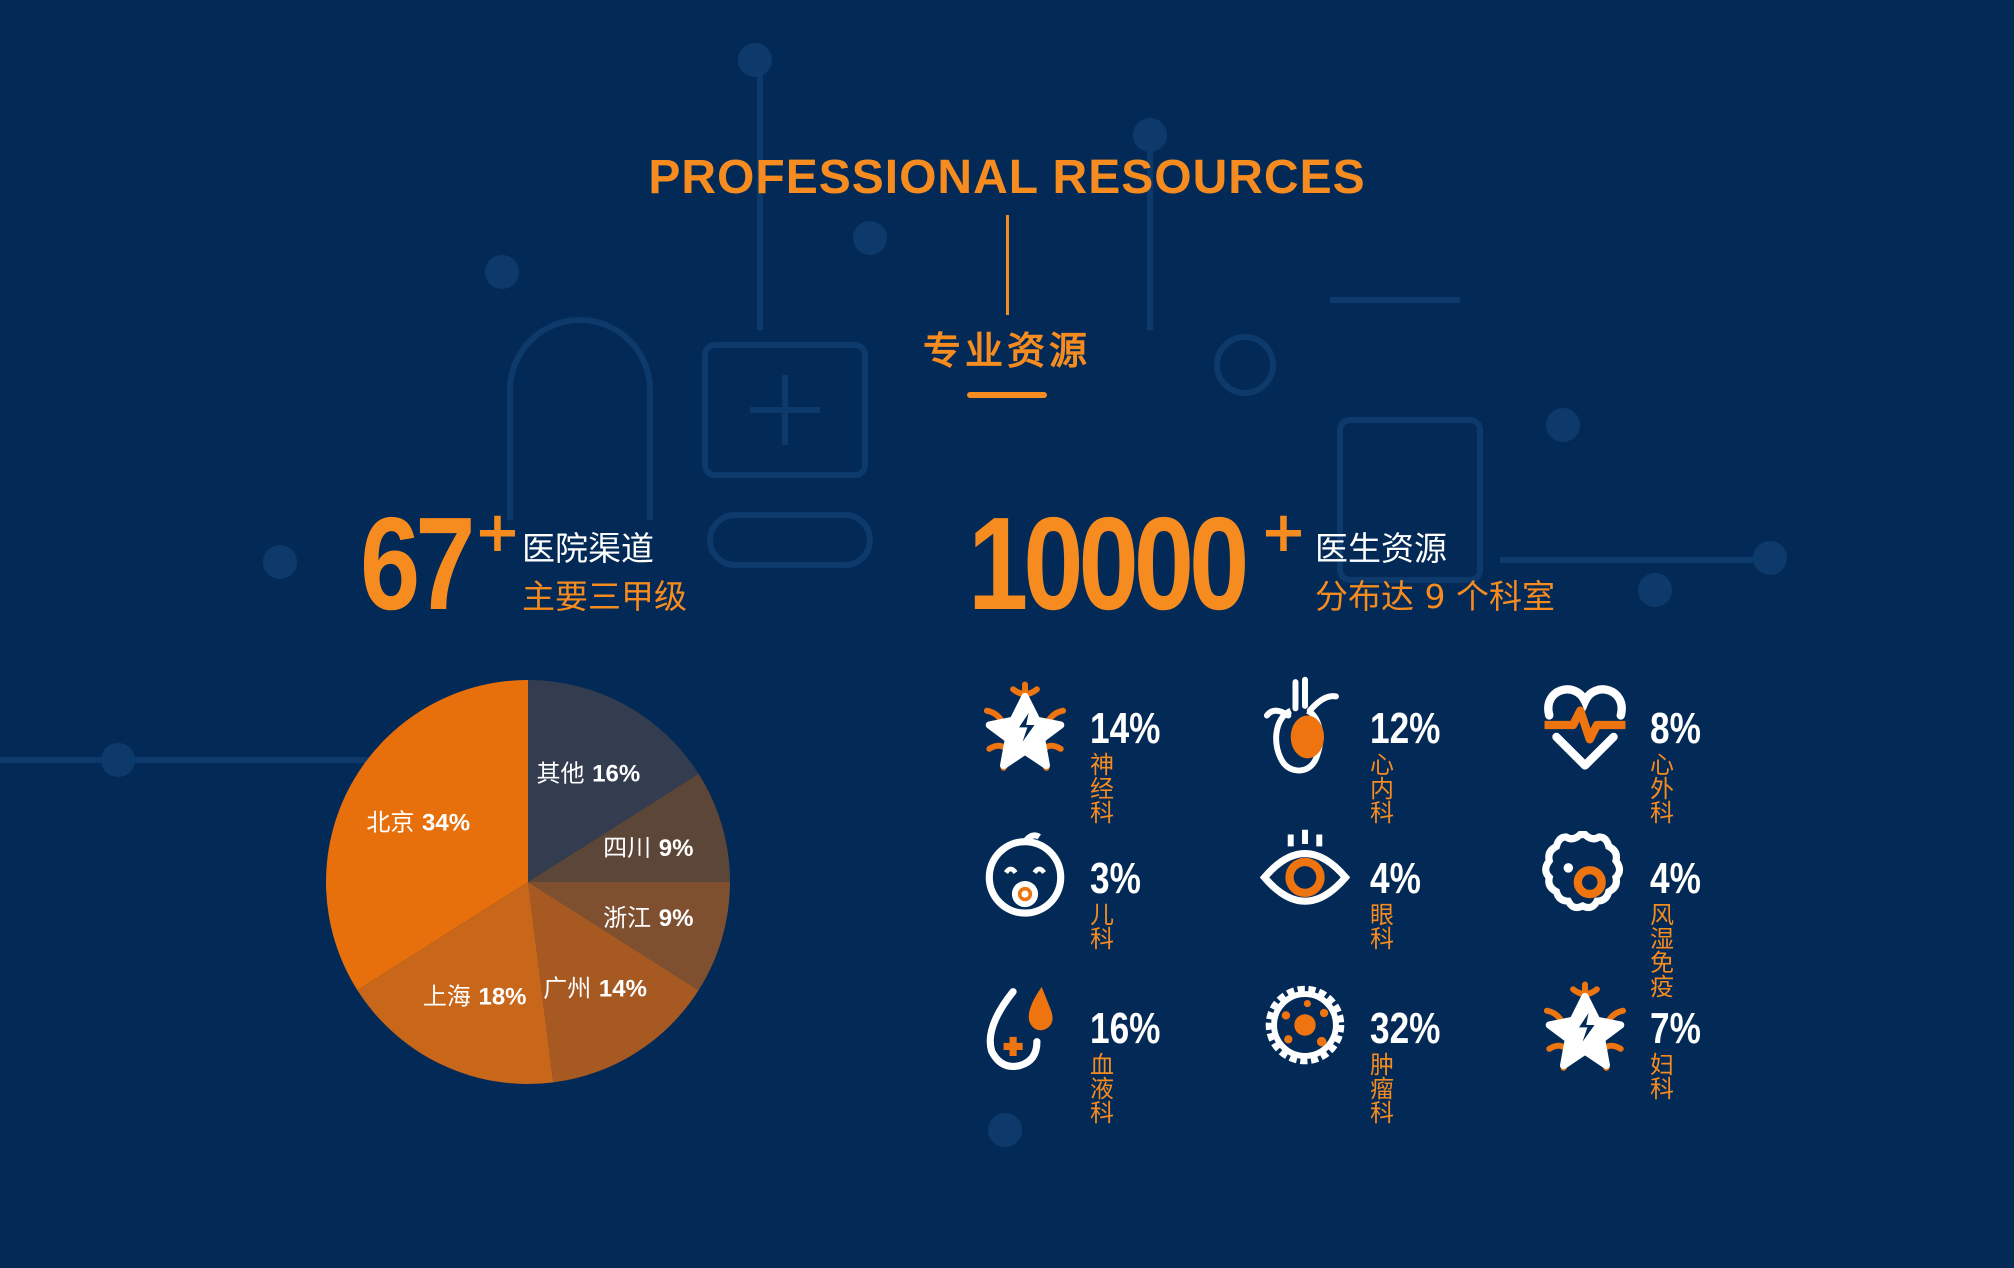 This screenshot has height=1268, width=2014. Describe the element at coordinates (1007, 177) in the screenshot. I see `page-title: PROFESSIONAL RESOURCES` at that location.